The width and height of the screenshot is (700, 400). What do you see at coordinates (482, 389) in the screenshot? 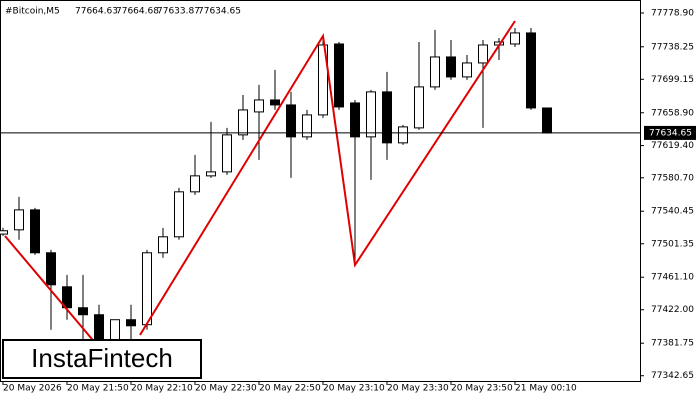
I see `x-tick-label: 20 May 23:50` at bounding box center [482, 389].